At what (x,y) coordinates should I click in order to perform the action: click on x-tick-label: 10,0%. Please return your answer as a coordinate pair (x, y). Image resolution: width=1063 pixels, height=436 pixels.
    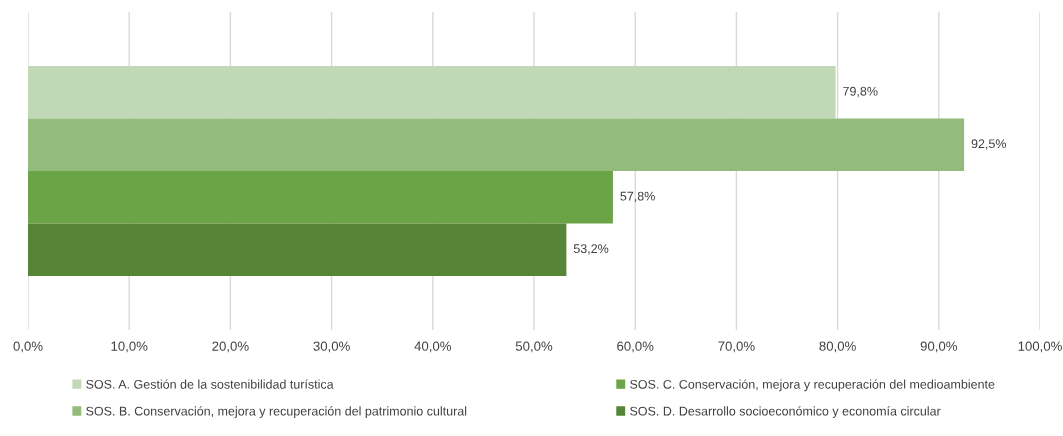
    Looking at the image, I should click on (129, 347).